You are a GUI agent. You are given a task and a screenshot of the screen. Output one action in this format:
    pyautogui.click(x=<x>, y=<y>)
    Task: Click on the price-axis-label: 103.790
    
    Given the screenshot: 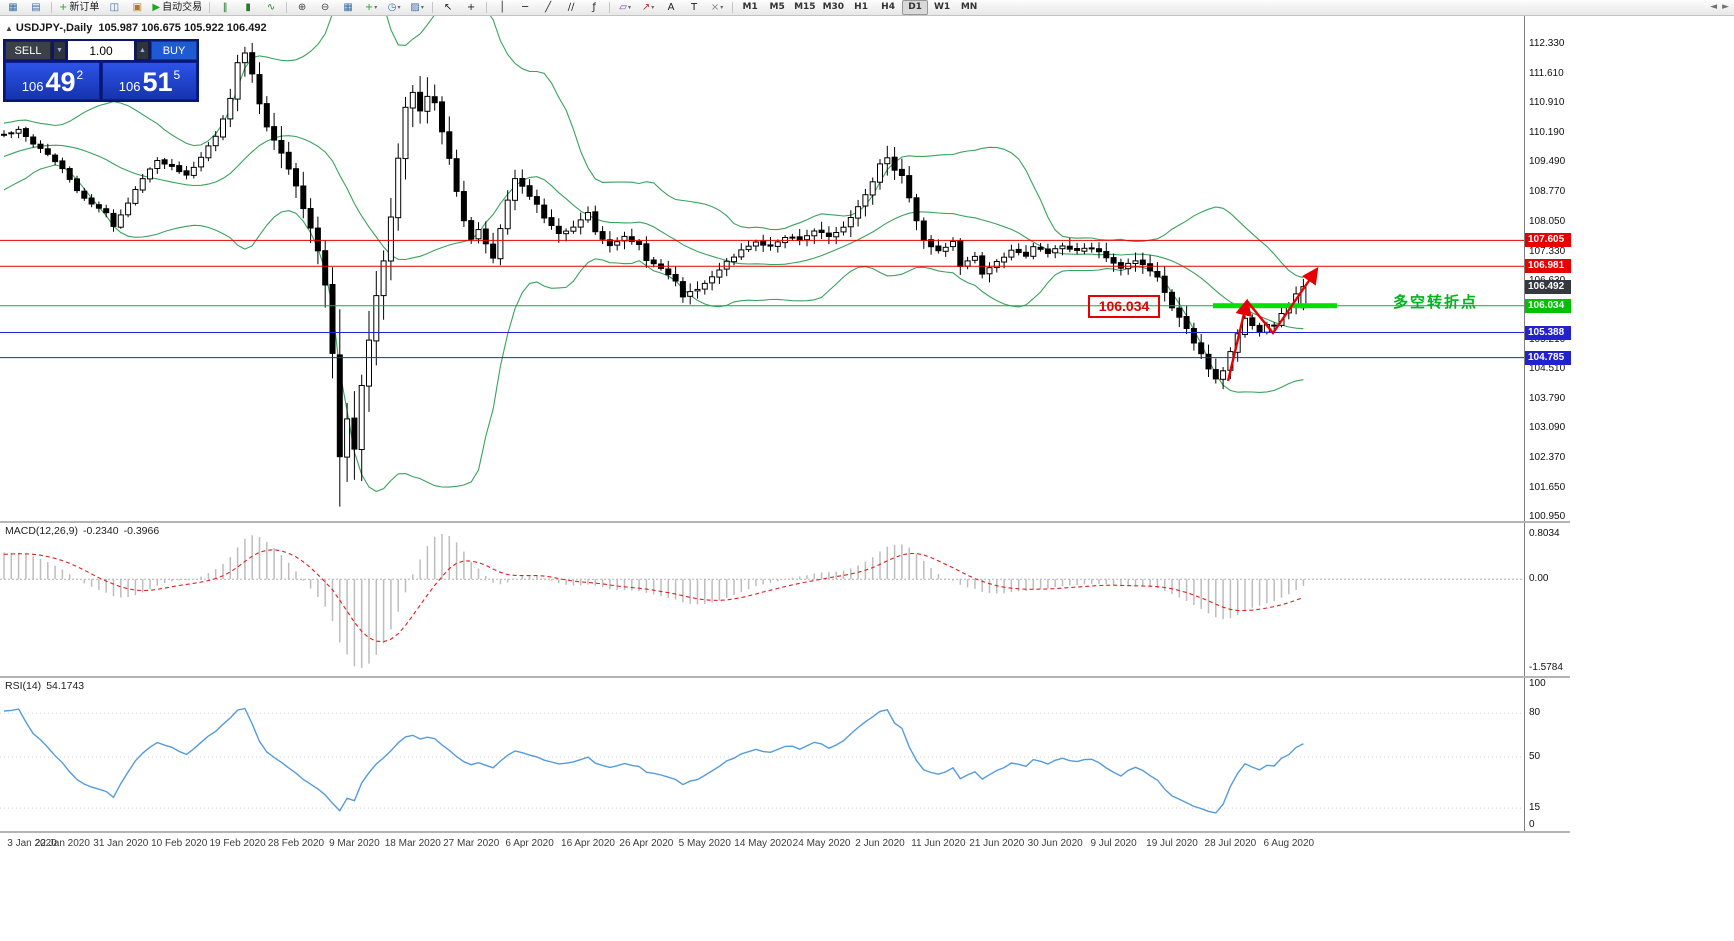 What is the action you would take?
    pyautogui.click(x=1547, y=398)
    